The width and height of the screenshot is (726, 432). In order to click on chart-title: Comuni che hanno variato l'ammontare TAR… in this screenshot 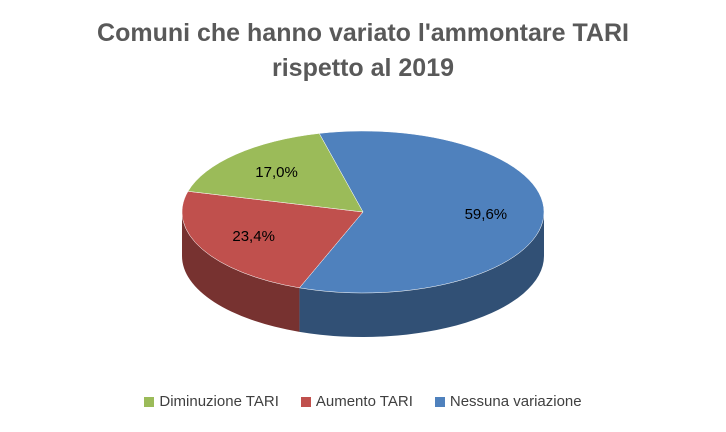, I will do `click(363, 50)`.